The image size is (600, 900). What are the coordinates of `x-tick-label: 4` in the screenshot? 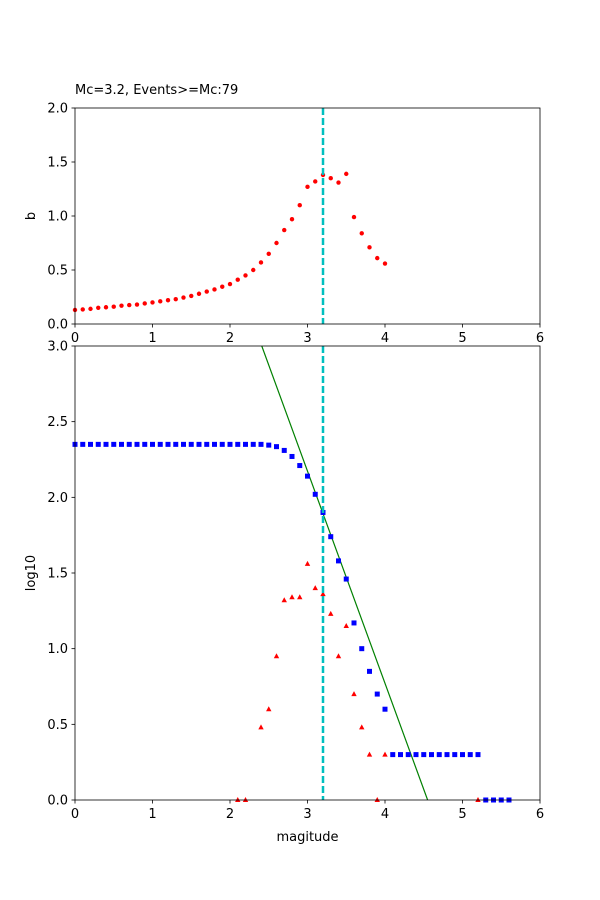 It's located at (385, 814).